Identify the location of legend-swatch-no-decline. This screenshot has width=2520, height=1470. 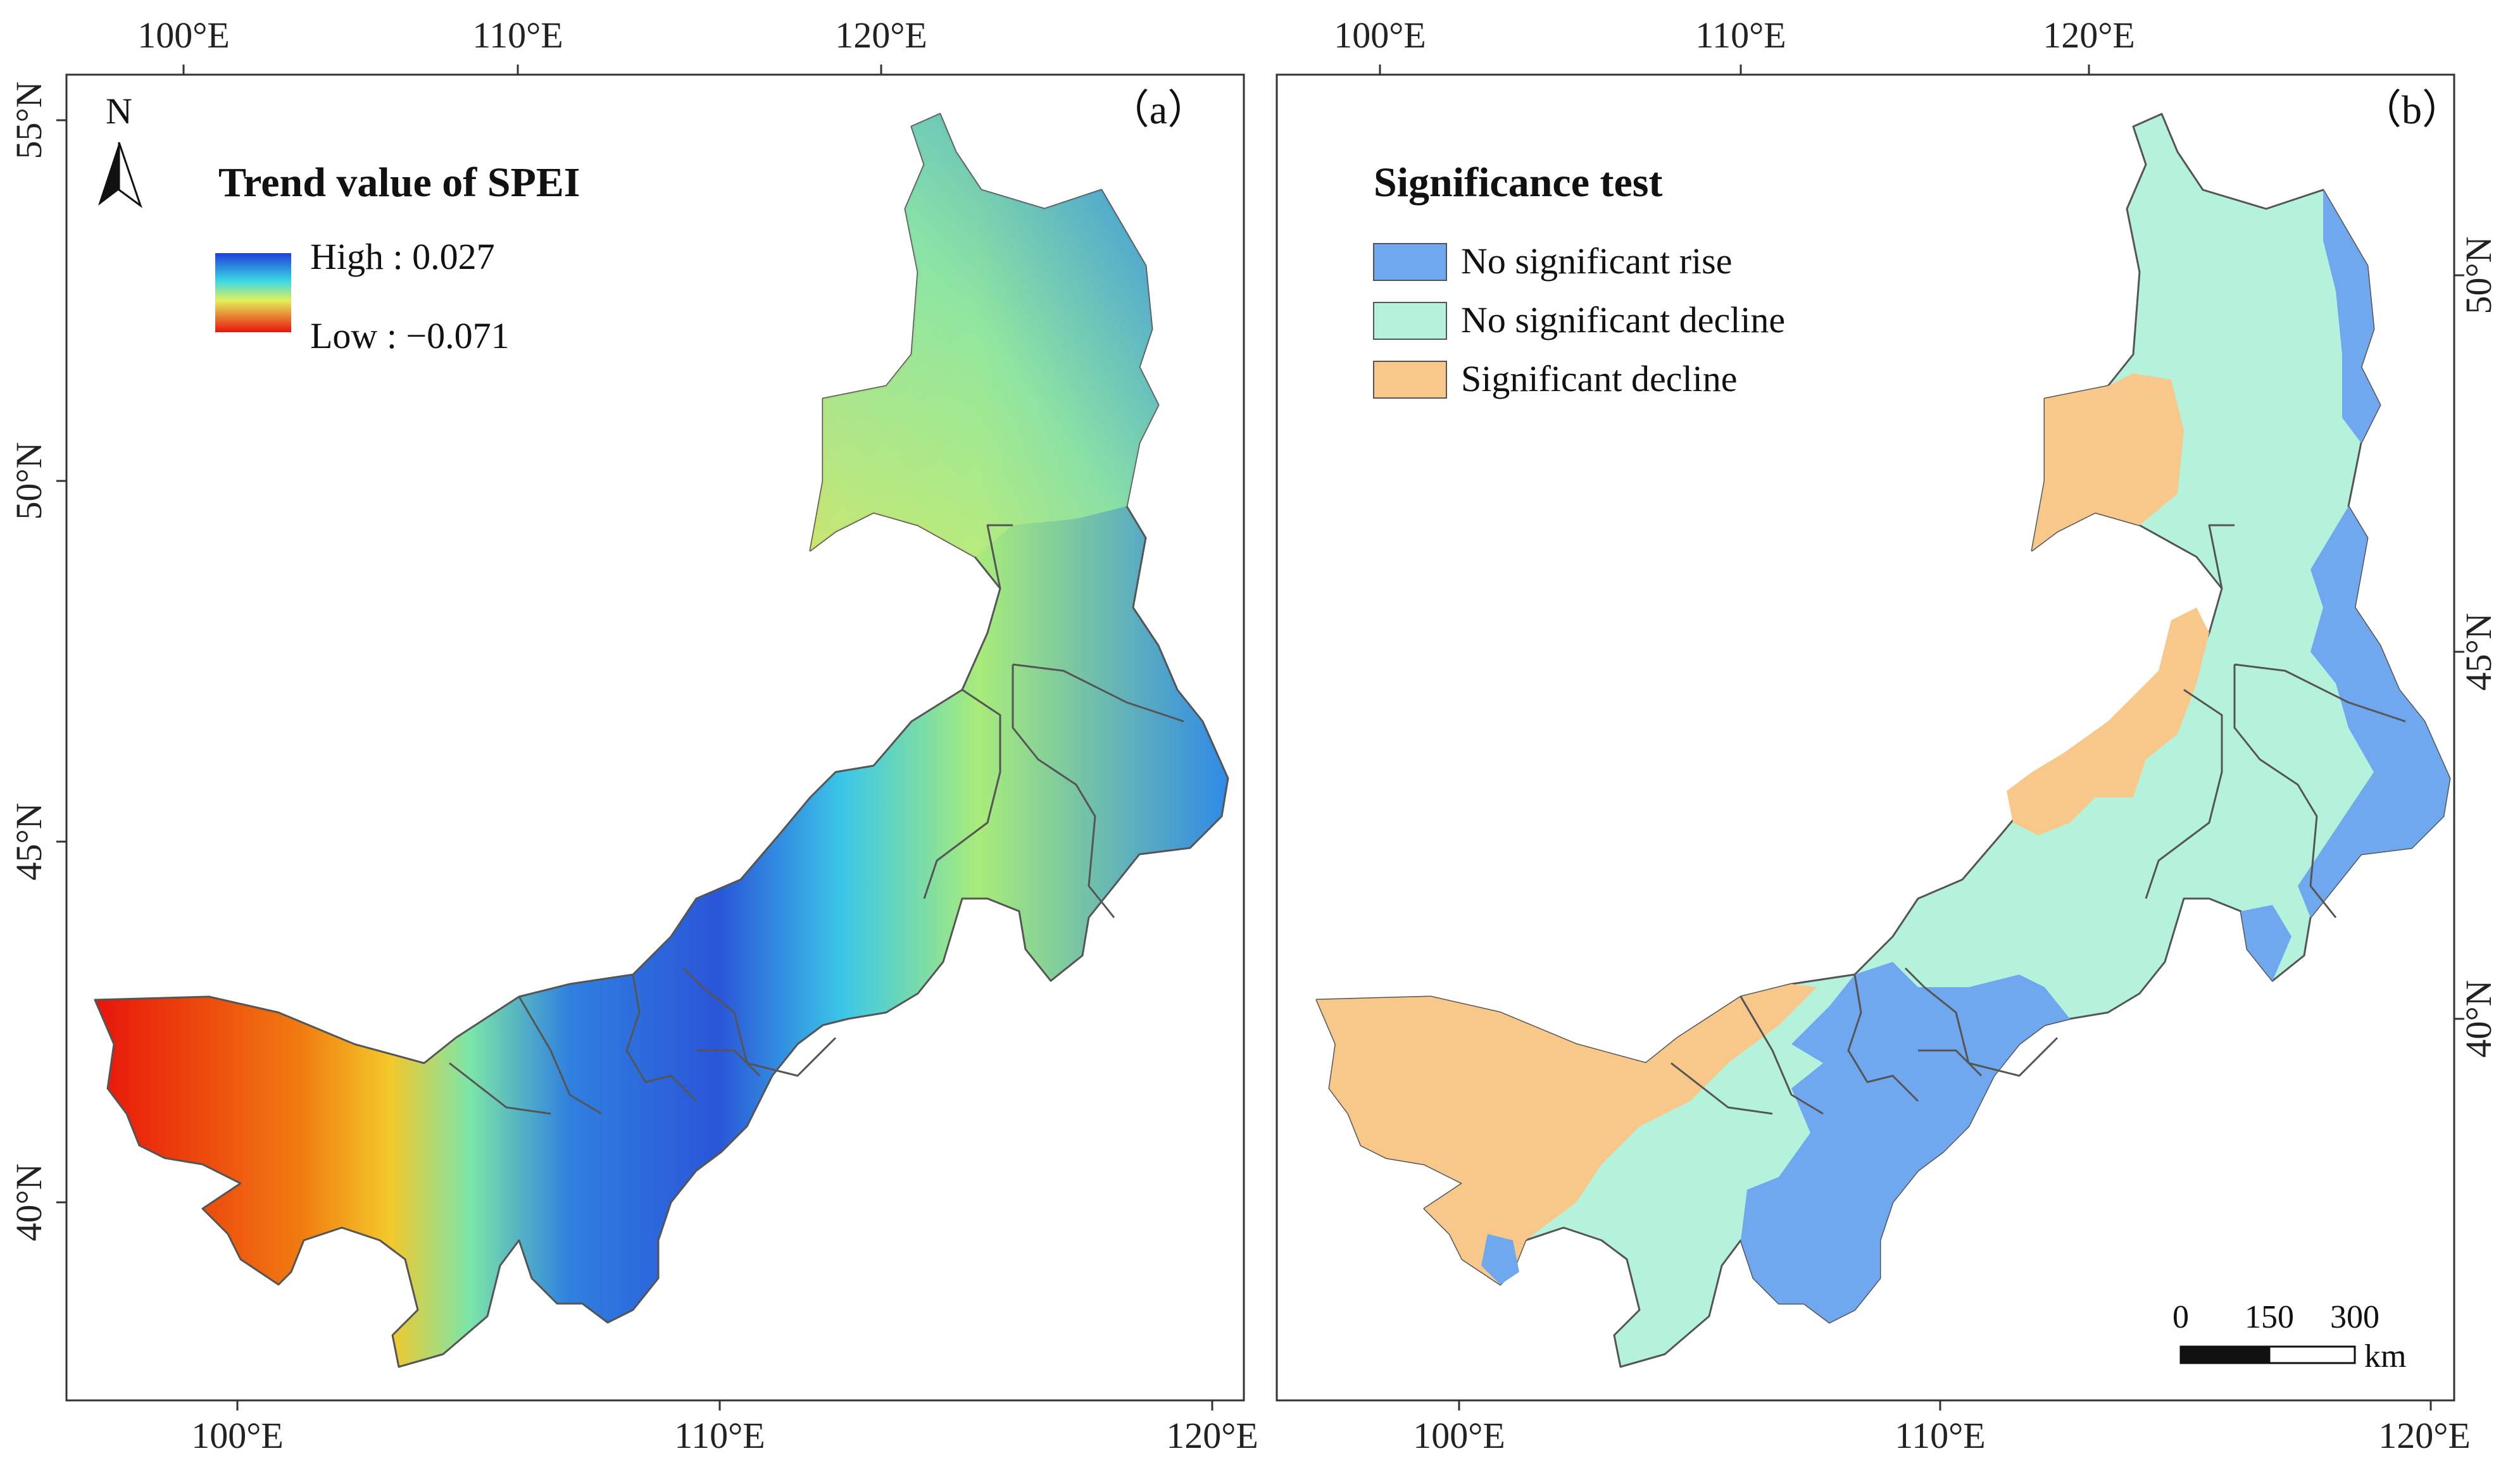
(1410, 321).